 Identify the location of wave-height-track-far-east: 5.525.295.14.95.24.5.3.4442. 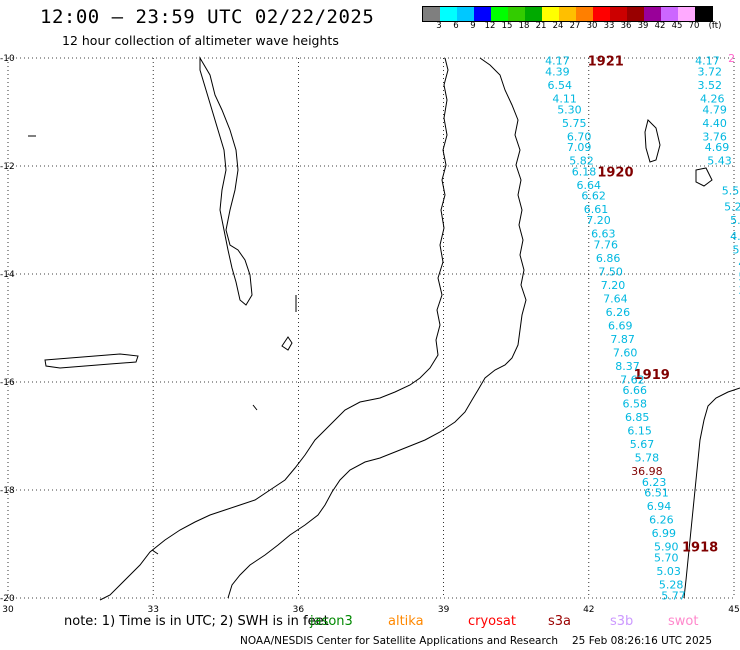
(731, 240).